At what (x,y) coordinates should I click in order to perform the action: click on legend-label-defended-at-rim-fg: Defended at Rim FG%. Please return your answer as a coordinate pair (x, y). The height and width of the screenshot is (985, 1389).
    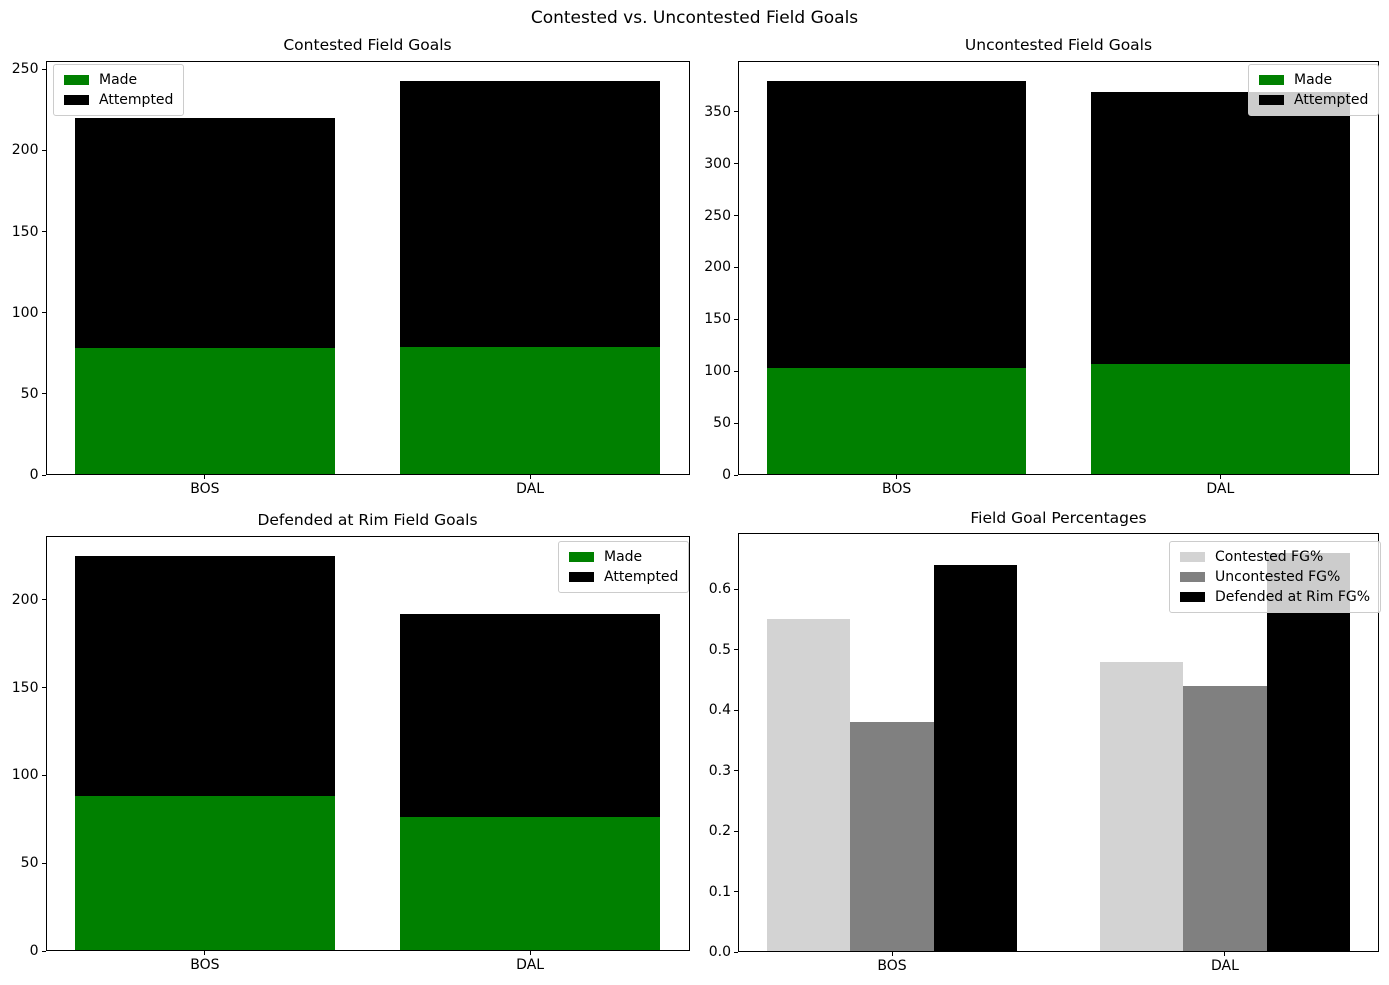
    Looking at the image, I should click on (1293, 597).